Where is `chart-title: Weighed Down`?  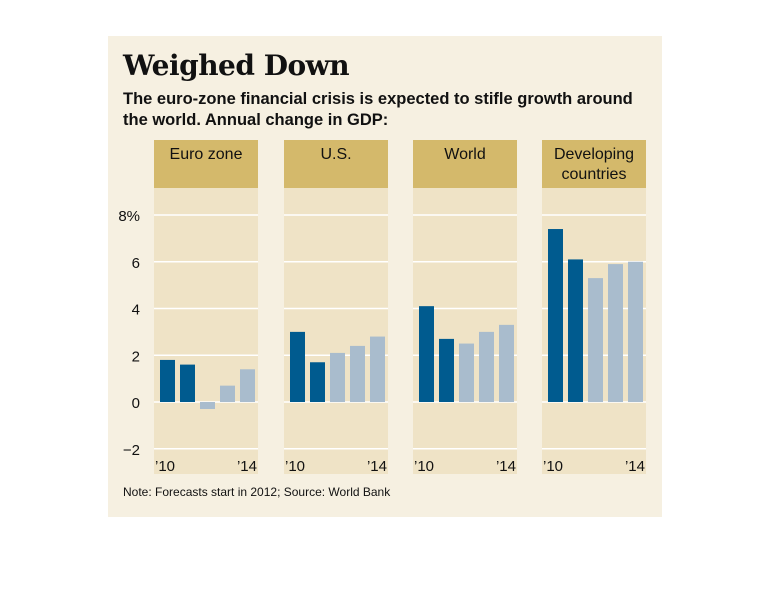
chart-title: Weighed Down is located at coordinates (236, 65).